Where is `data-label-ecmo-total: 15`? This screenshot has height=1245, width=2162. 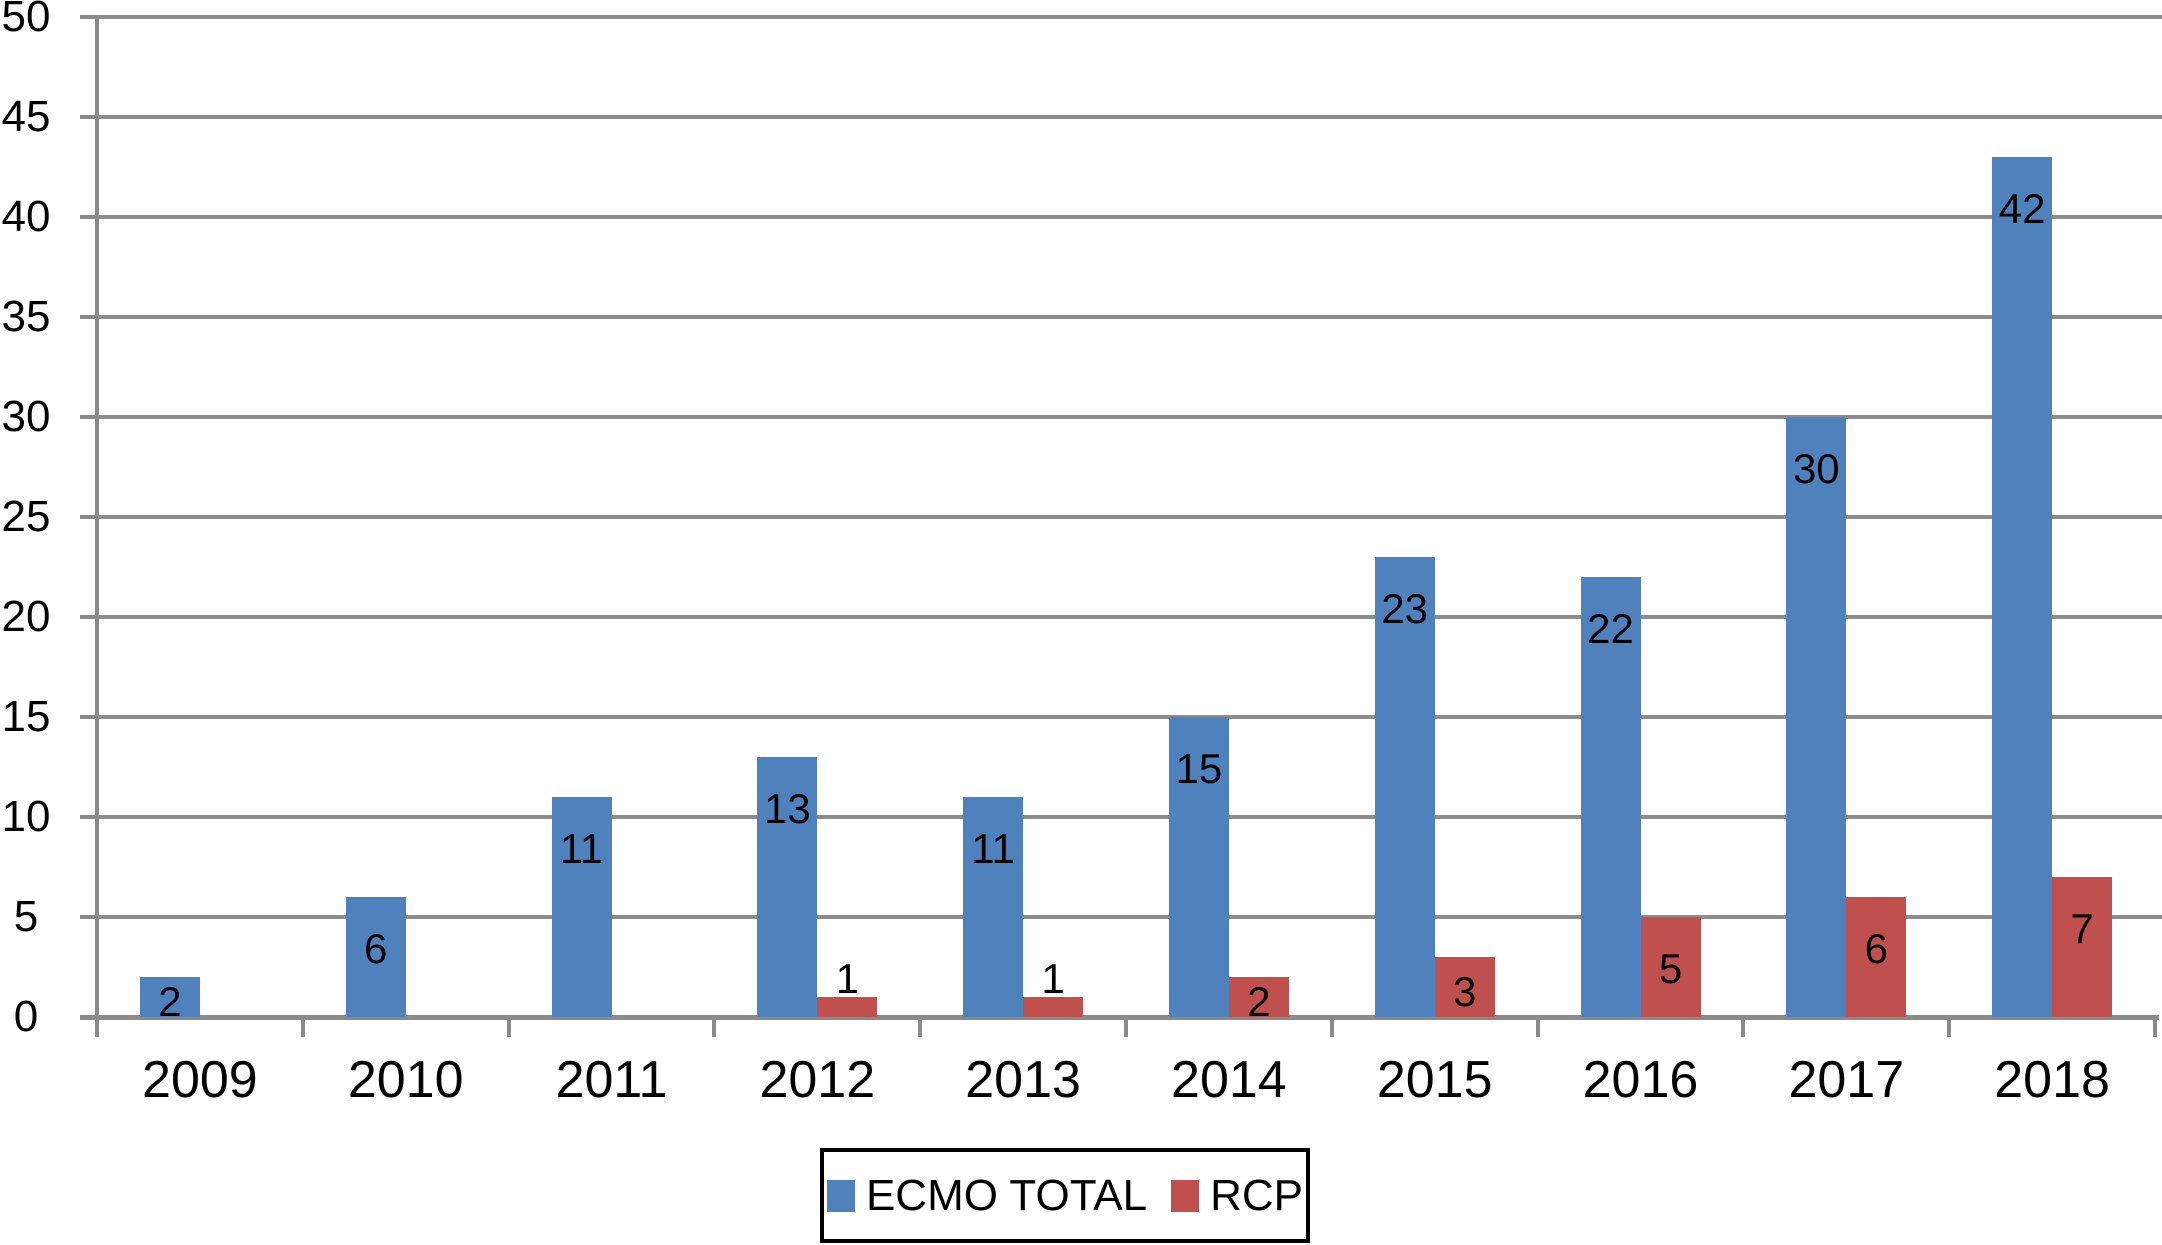
data-label-ecmo-total: 15 is located at coordinates (1199, 768).